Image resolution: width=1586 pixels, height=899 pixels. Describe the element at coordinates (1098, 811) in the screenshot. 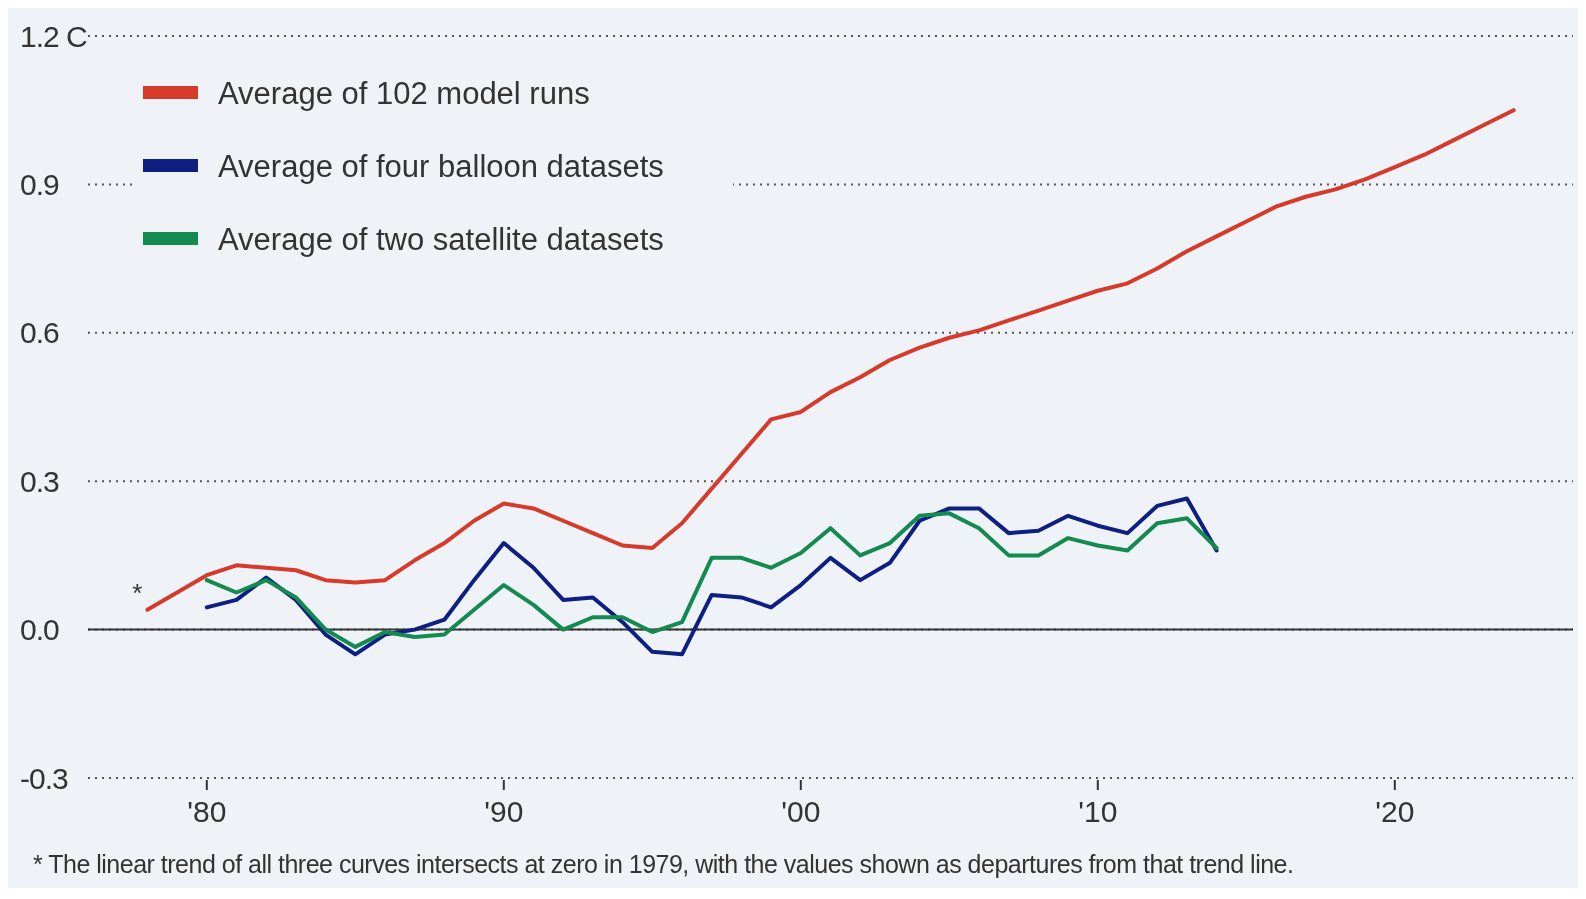

I see `x-tick-label: '10` at that location.